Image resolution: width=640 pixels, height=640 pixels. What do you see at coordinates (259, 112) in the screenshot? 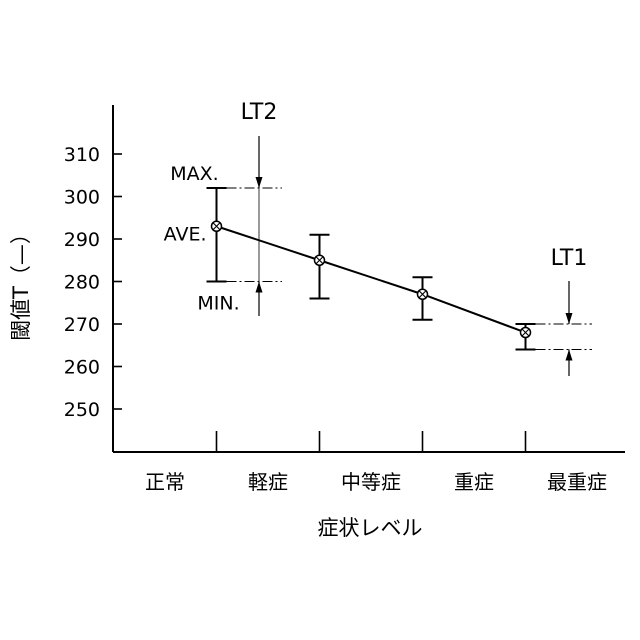
I see `lt2-label: LT2` at bounding box center [259, 112].